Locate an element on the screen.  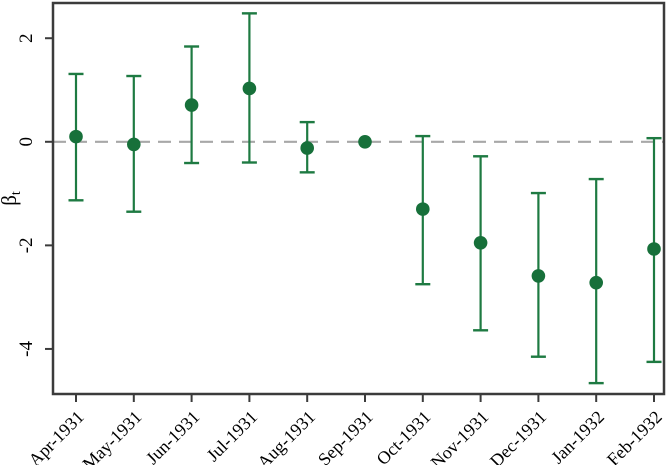
x-tick-label: Apr-1931 is located at coordinates (55, 436).